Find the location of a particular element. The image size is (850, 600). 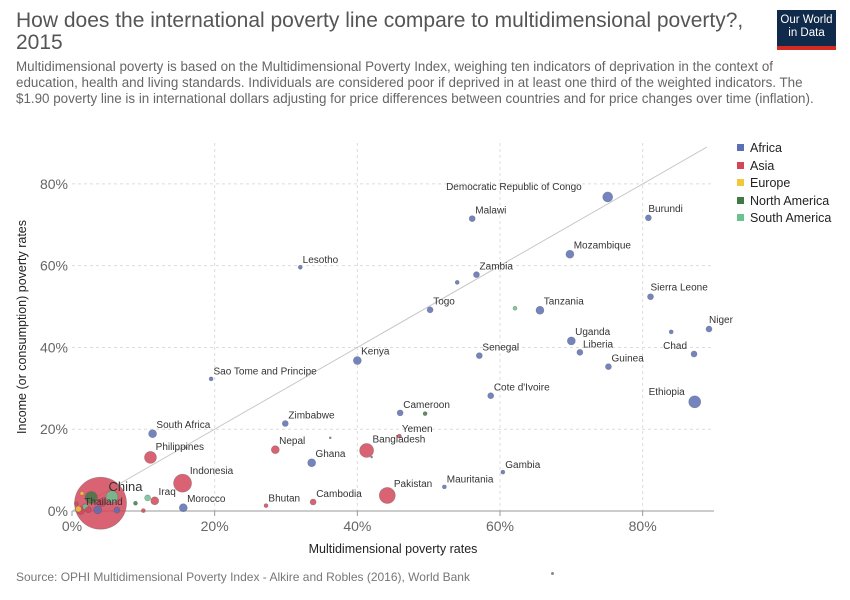

source-dot is located at coordinates (552, 573).